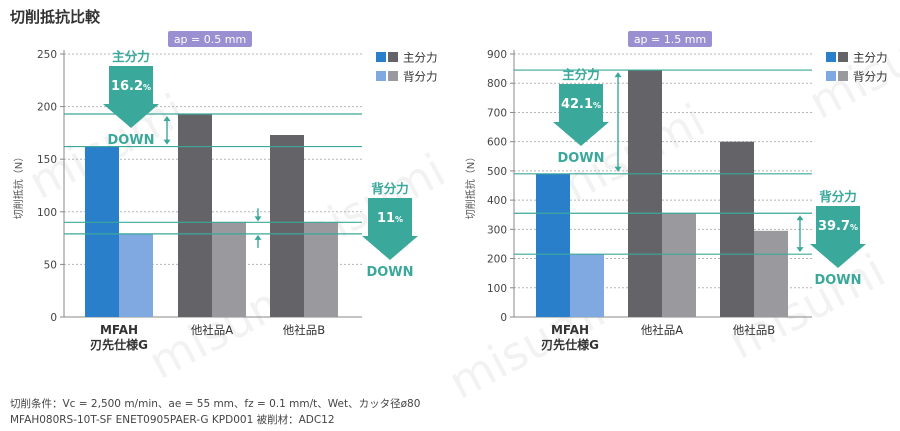 Image resolution: width=900 pixels, height=431 pixels. What do you see at coordinates (497, 172) in the screenshot?
I see `y-tick-label: 500` at bounding box center [497, 172].